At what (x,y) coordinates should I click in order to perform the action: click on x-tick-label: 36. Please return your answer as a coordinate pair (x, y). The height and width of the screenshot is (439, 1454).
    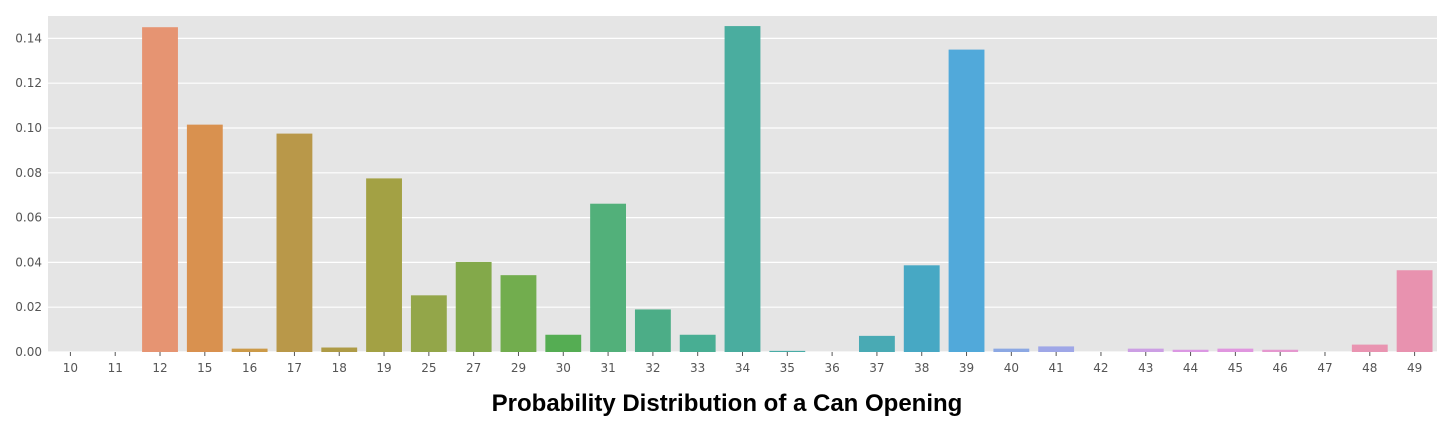
    Looking at the image, I should click on (831, 368).